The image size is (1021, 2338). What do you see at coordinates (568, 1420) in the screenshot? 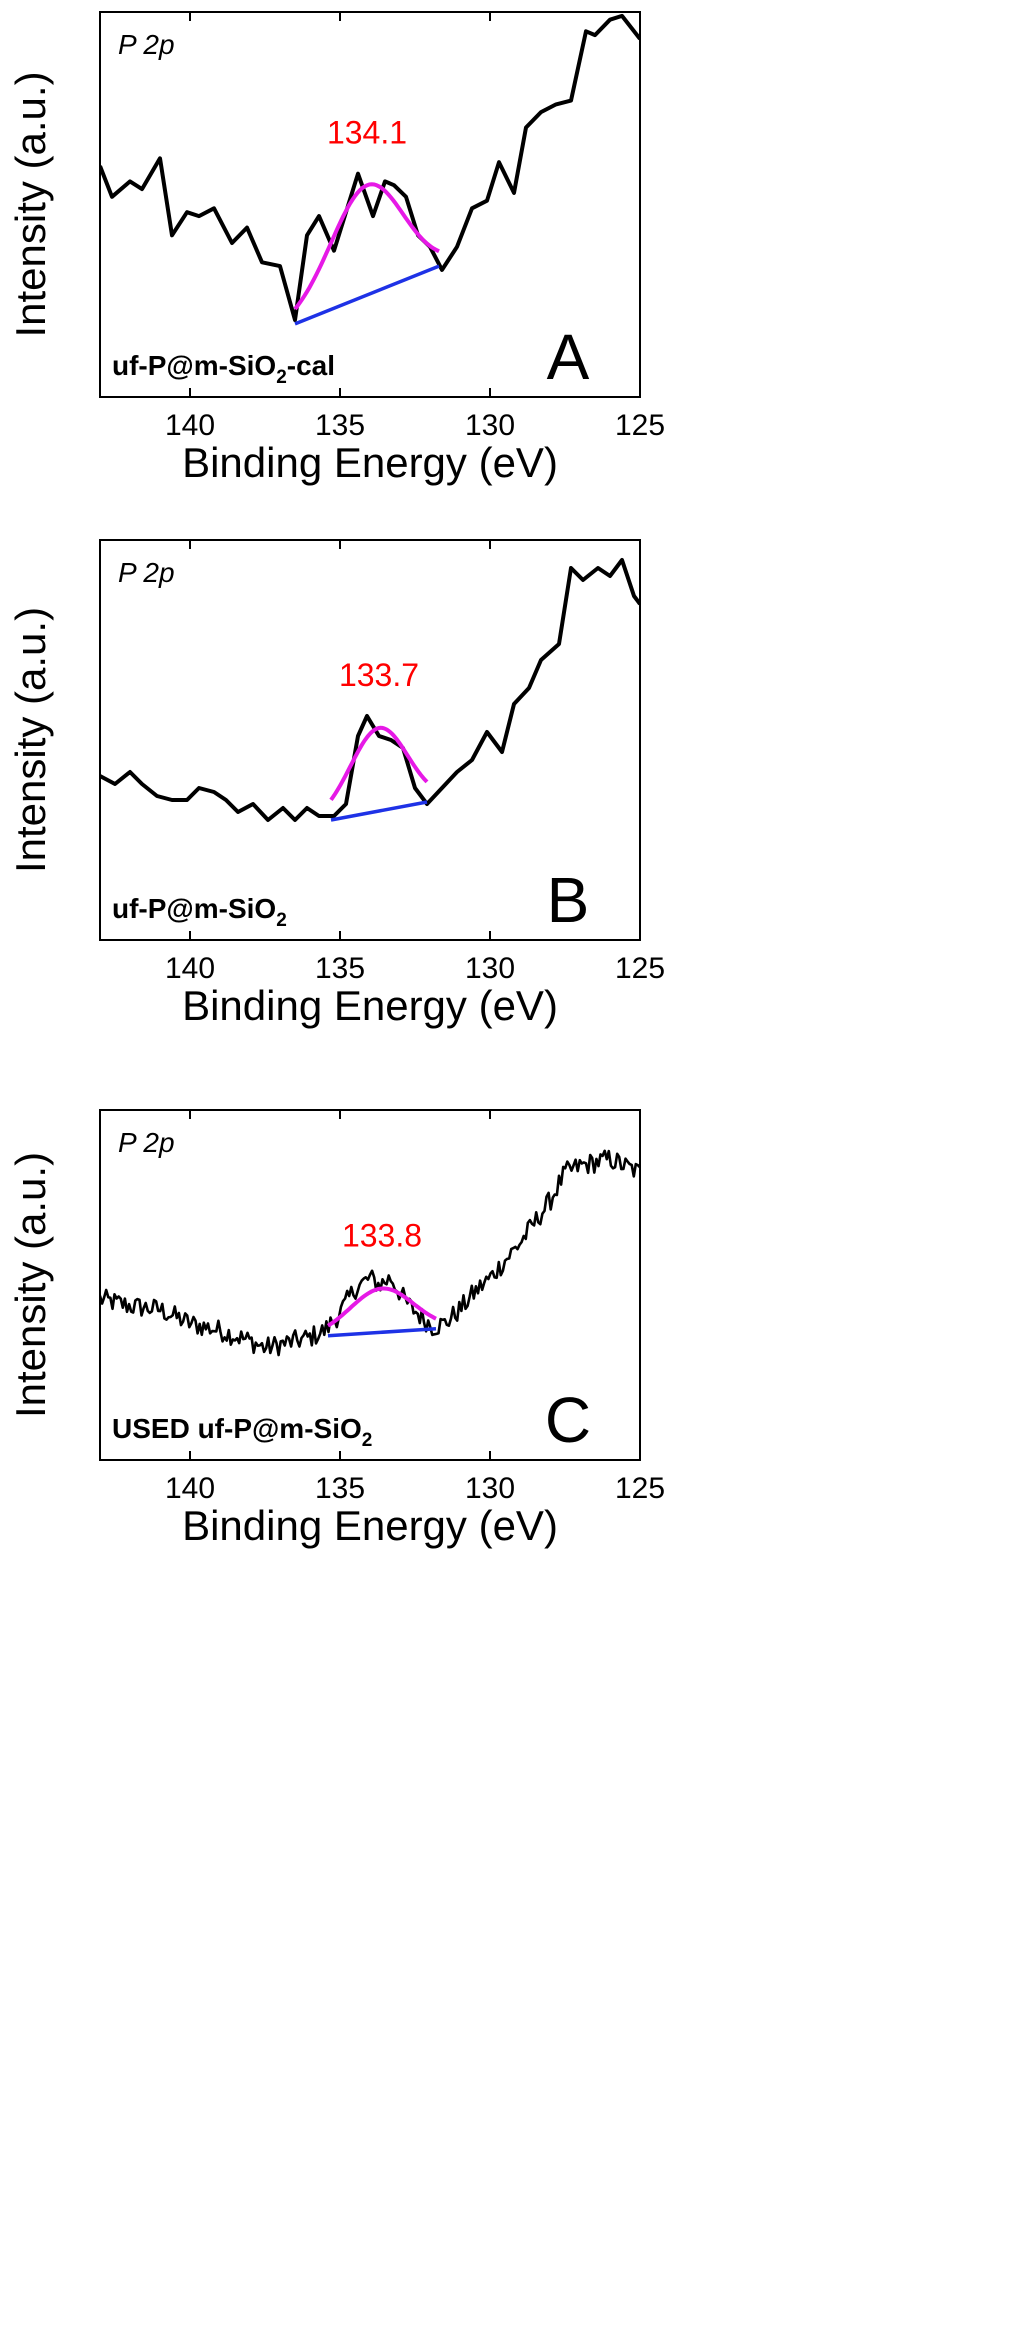
I see `panel-letter: C` at bounding box center [568, 1420].